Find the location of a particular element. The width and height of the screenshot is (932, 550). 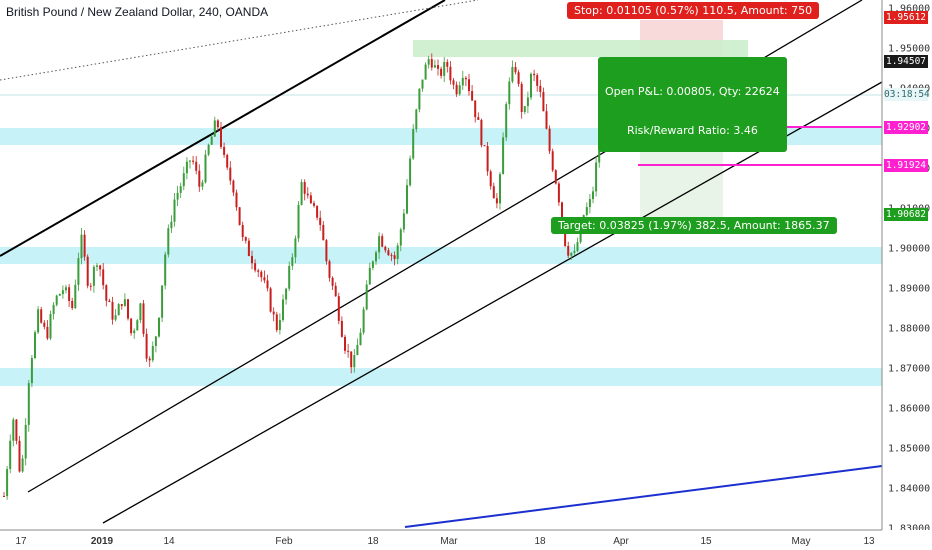

x-tick-label: 18 is located at coordinates (373, 541).